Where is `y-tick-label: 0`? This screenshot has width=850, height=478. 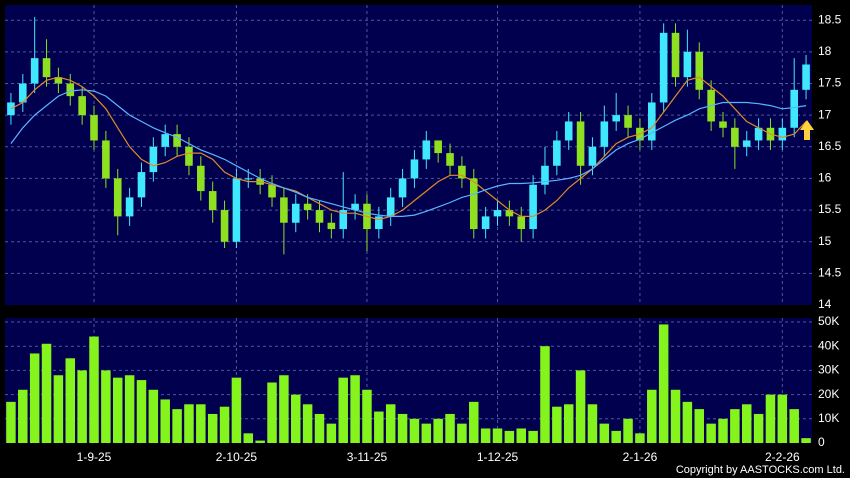
y-tick-label: 0 is located at coordinates (821, 442).